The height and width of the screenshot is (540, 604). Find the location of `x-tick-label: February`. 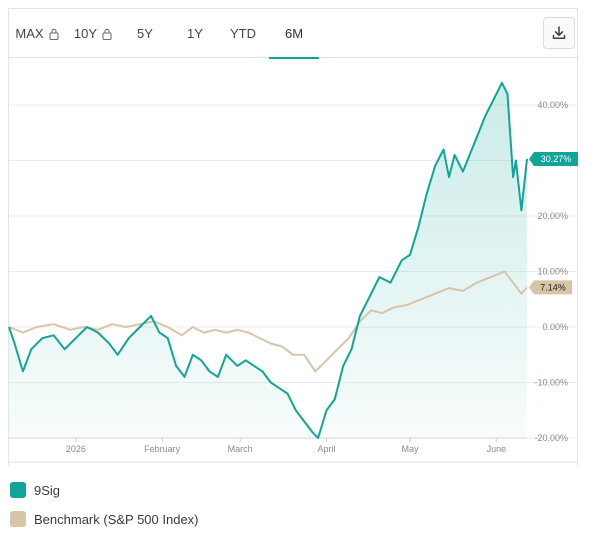

x-tick-label: February is located at coordinates (162, 449).